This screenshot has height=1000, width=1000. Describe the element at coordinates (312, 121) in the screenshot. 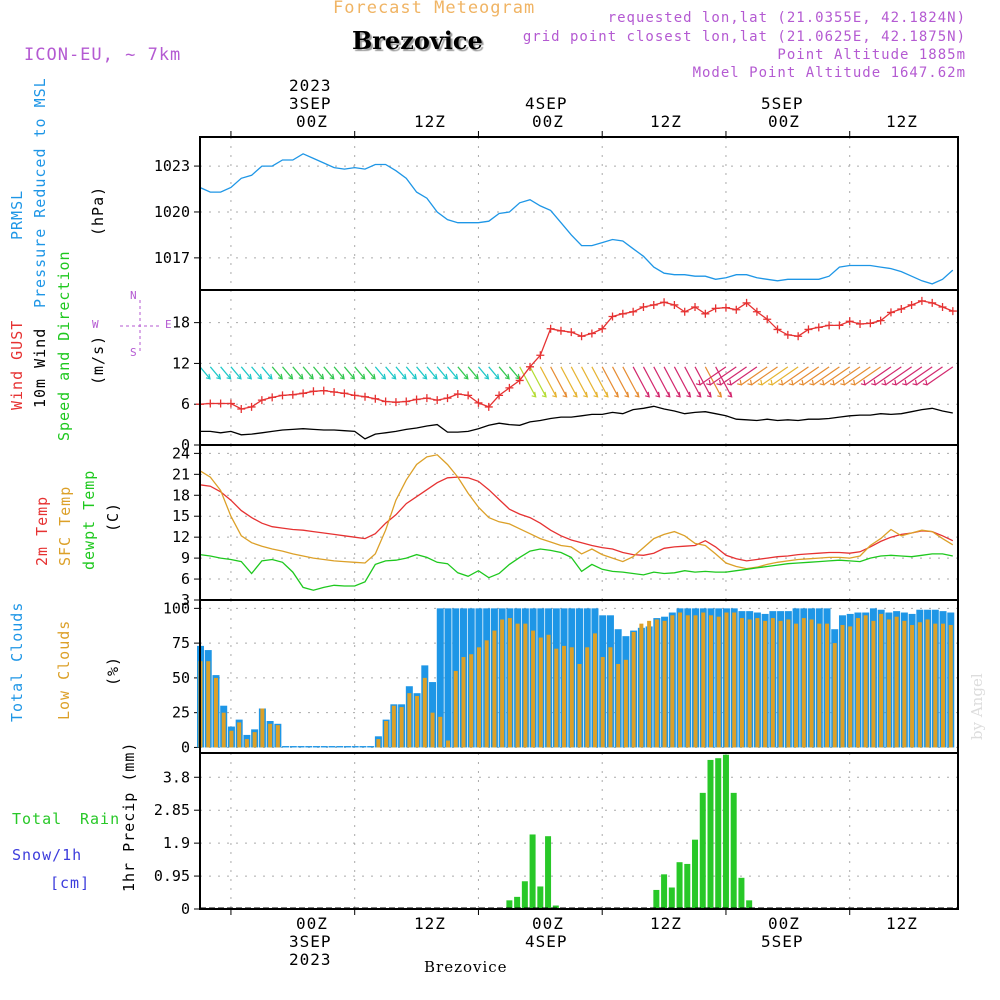

I see `top-time-label: 00Z` at that location.